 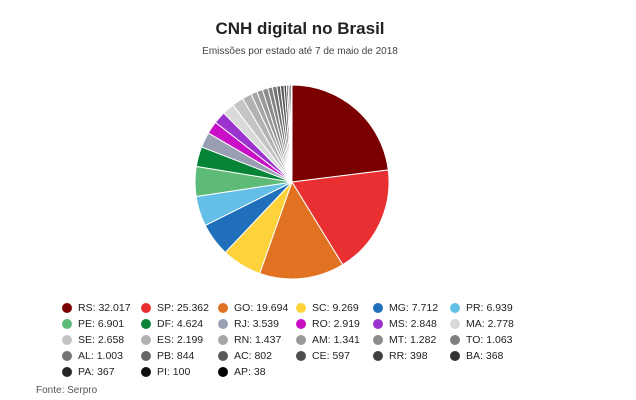 I want to click on source-note: Fonte: Serpro, so click(x=67, y=390).